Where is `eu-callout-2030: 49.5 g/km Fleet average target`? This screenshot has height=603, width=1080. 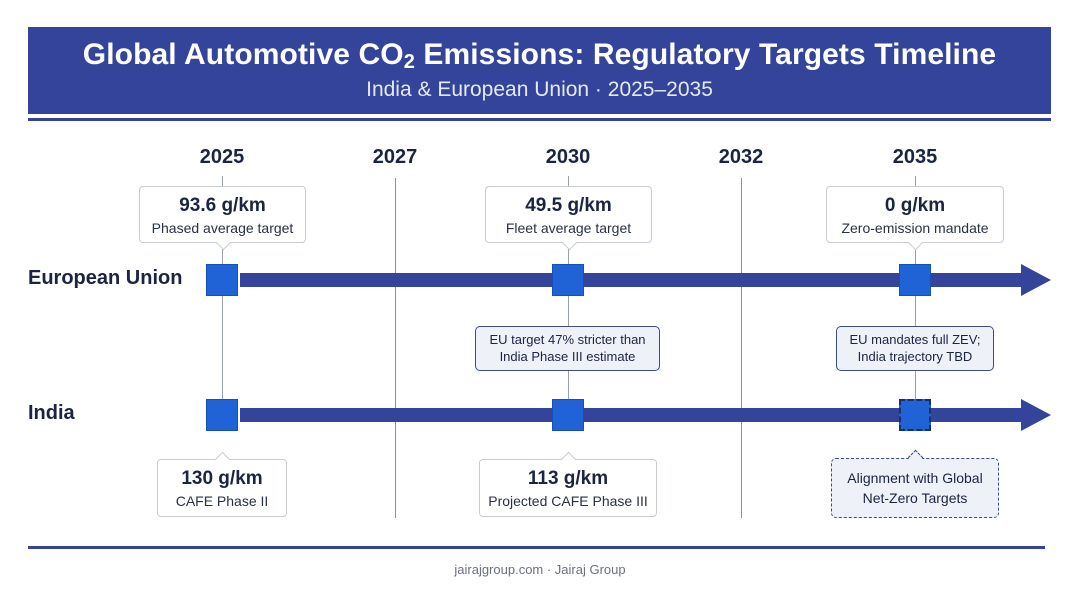 eu-callout-2030: 49.5 g/km Fleet average target is located at coordinates (568, 218).